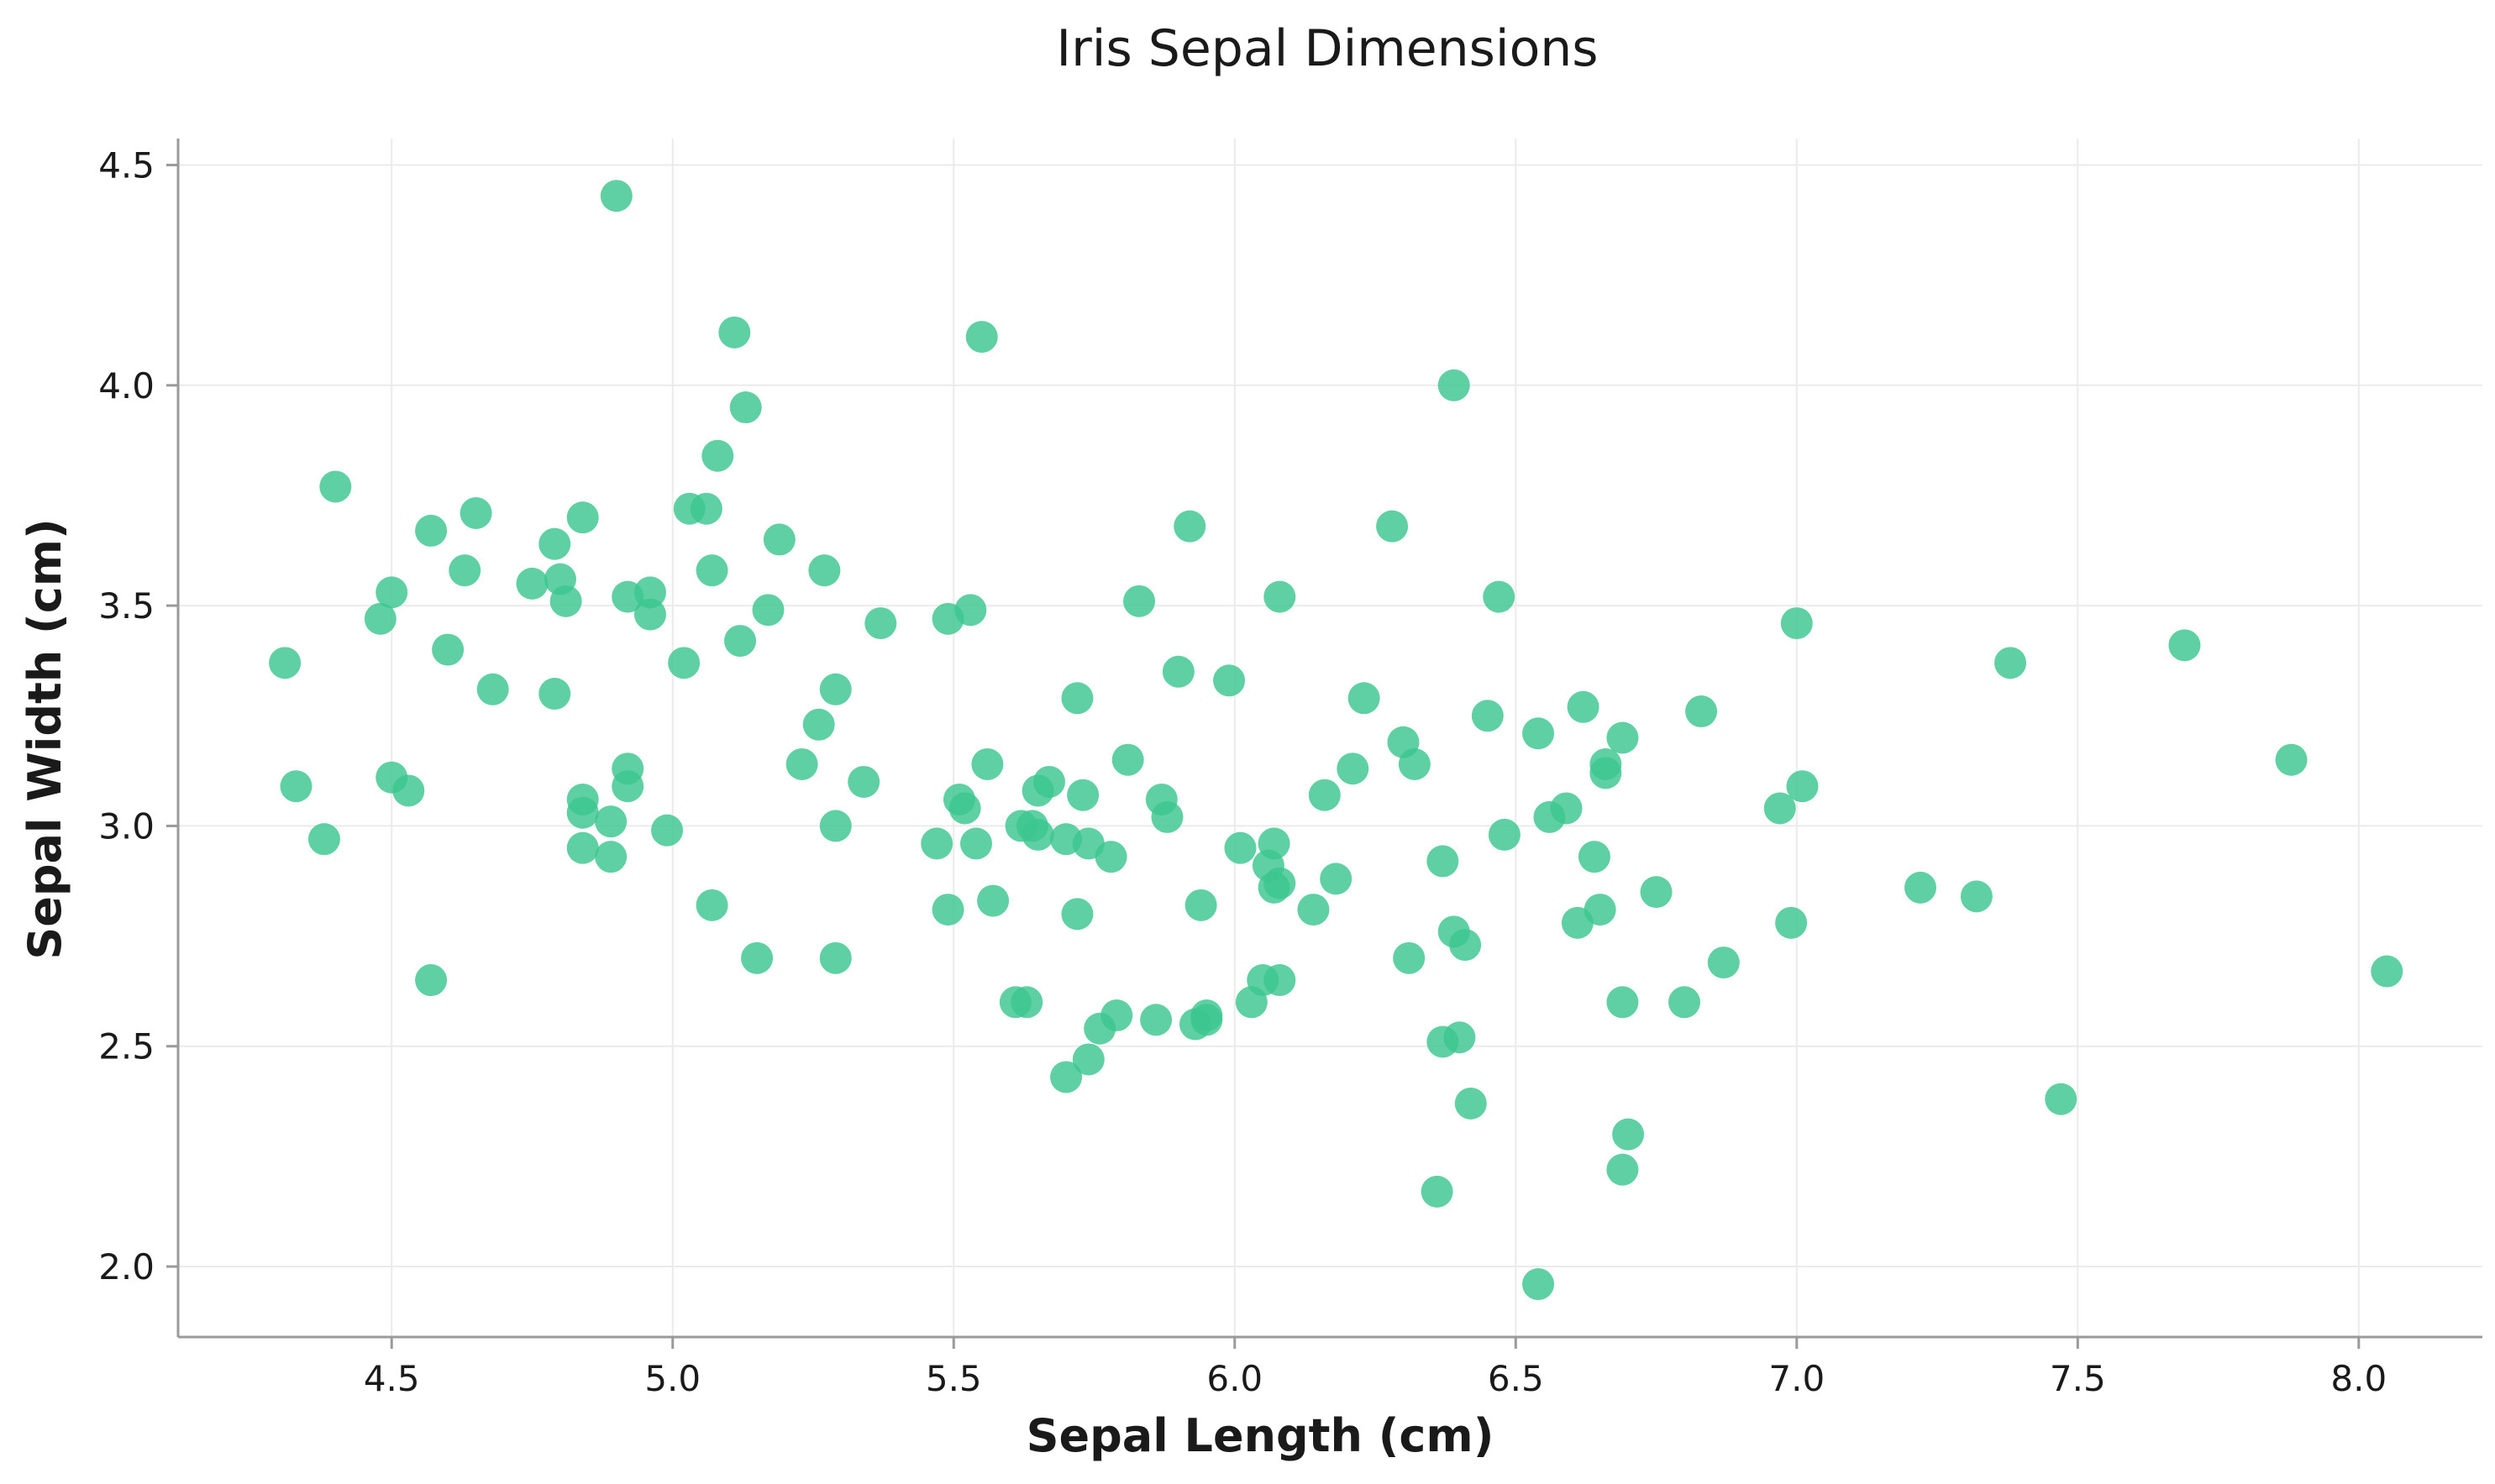  I want to click on x-tick-label: 7.0, so click(1796, 1378).